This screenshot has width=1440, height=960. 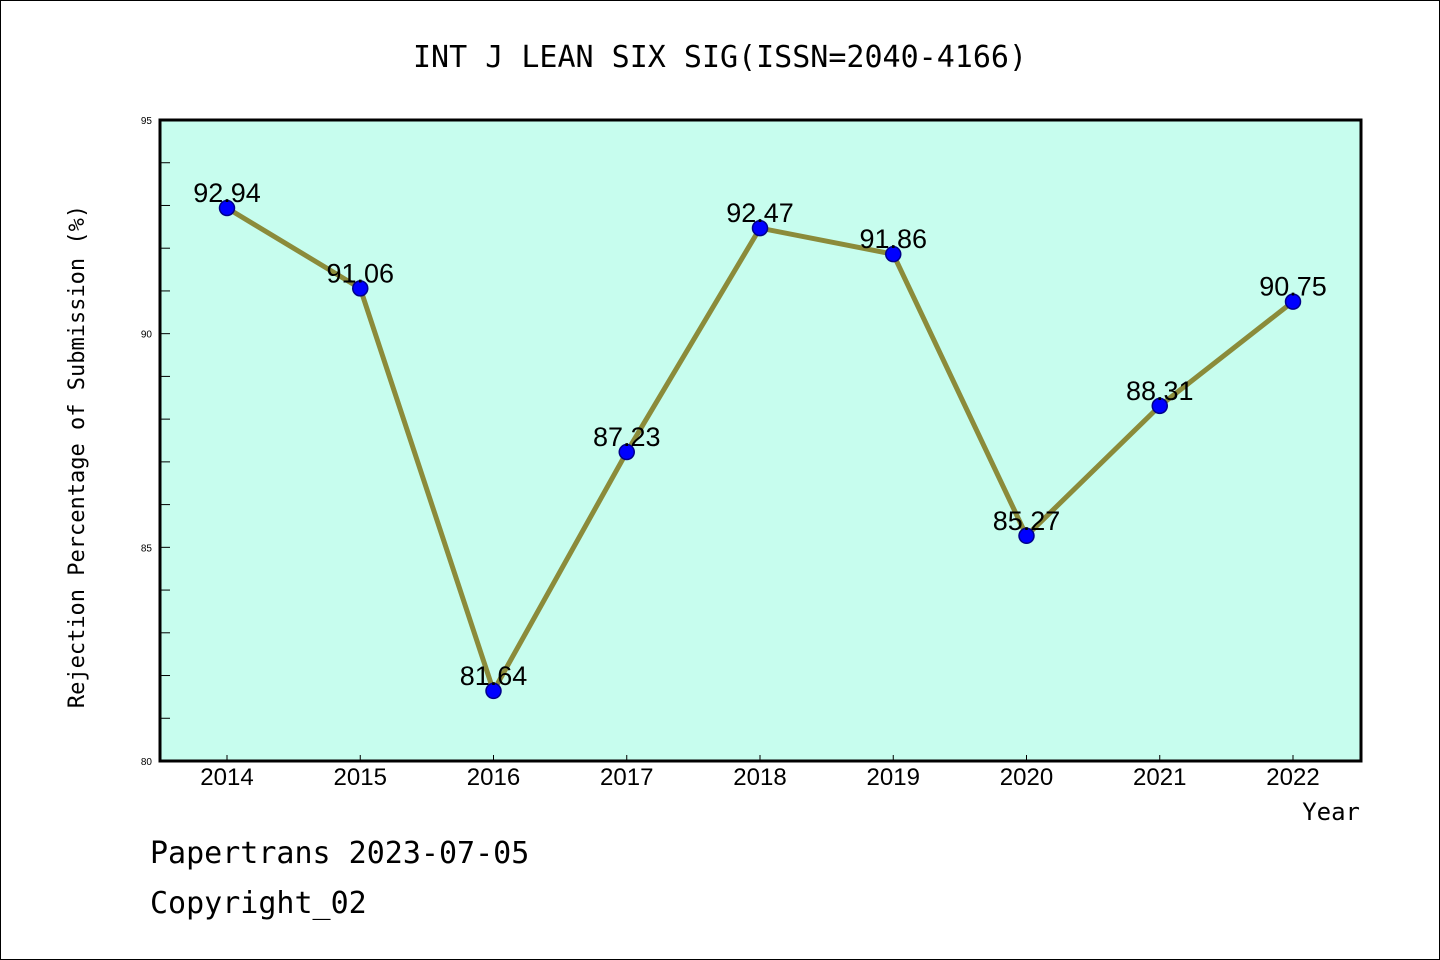 What do you see at coordinates (1331, 812) in the screenshot?
I see `x-axis-label: Year` at bounding box center [1331, 812].